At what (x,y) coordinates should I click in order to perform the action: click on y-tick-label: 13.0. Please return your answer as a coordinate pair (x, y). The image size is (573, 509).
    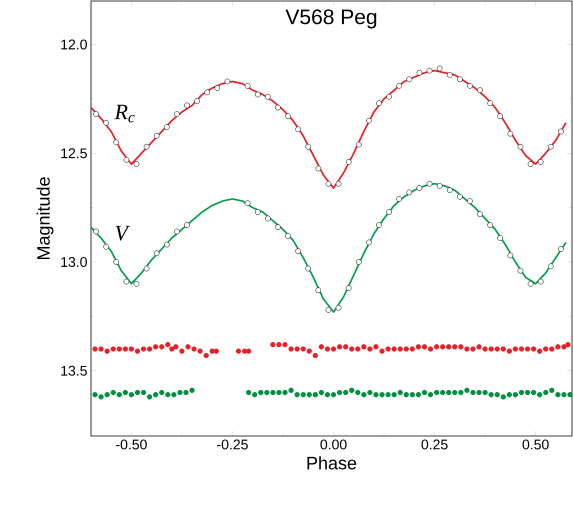
    Looking at the image, I should click on (74, 262).